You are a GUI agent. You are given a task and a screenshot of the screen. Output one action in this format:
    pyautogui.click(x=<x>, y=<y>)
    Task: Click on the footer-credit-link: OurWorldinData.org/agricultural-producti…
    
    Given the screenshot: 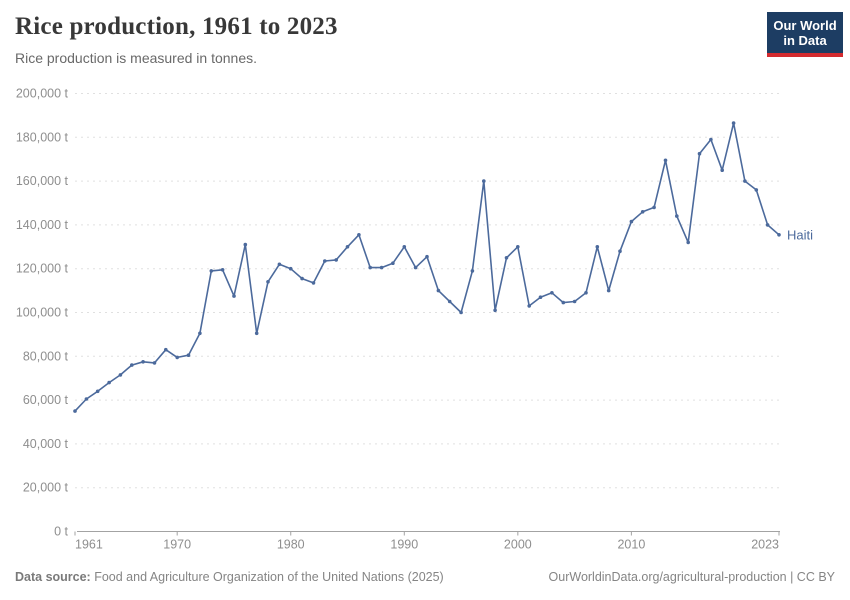 What is the action you would take?
    pyautogui.click(x=691, y=577)
    